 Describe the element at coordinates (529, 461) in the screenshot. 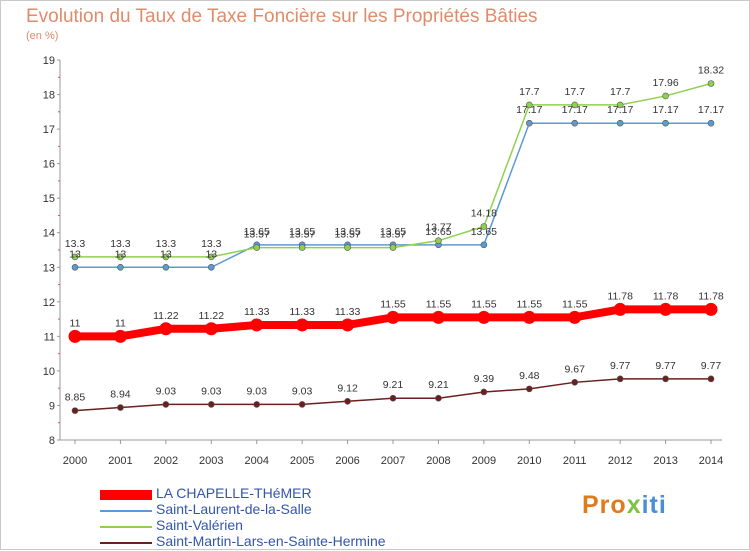

I see `x-tick-label: 2010` at that location.